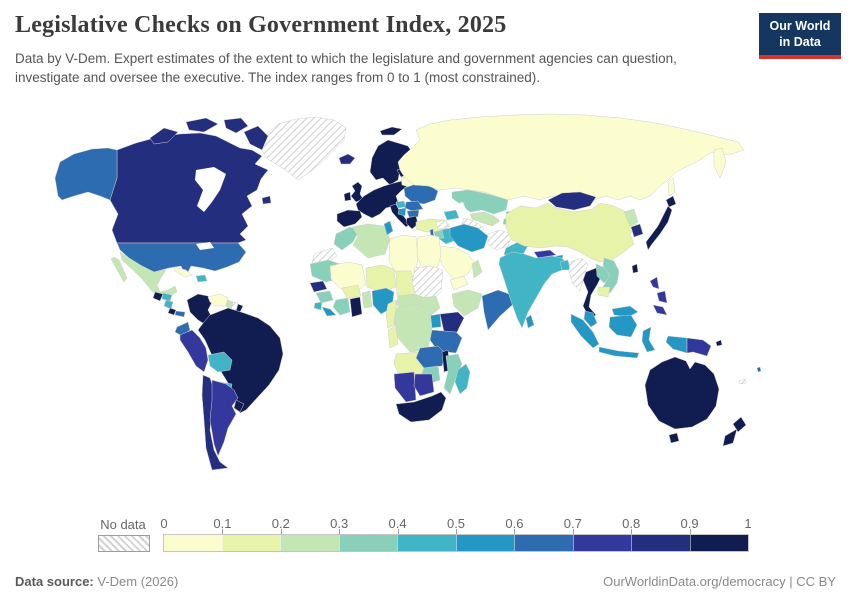 The width and height of the screenshot is (850, 600). Describe the element at coordinates (266, 200) in the screenshot. I see `country-canada-newfoundland` at that location.